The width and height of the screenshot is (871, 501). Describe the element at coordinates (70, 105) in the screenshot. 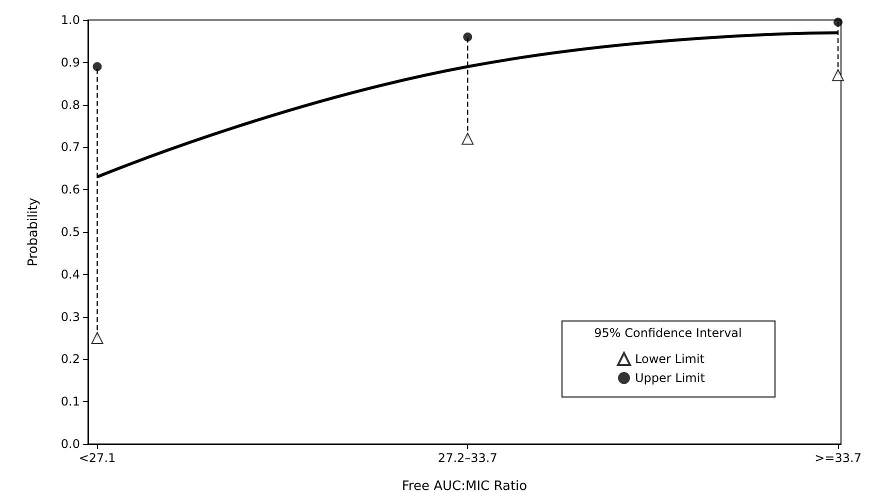

I see `y-tick-label: 0.8` at that location.